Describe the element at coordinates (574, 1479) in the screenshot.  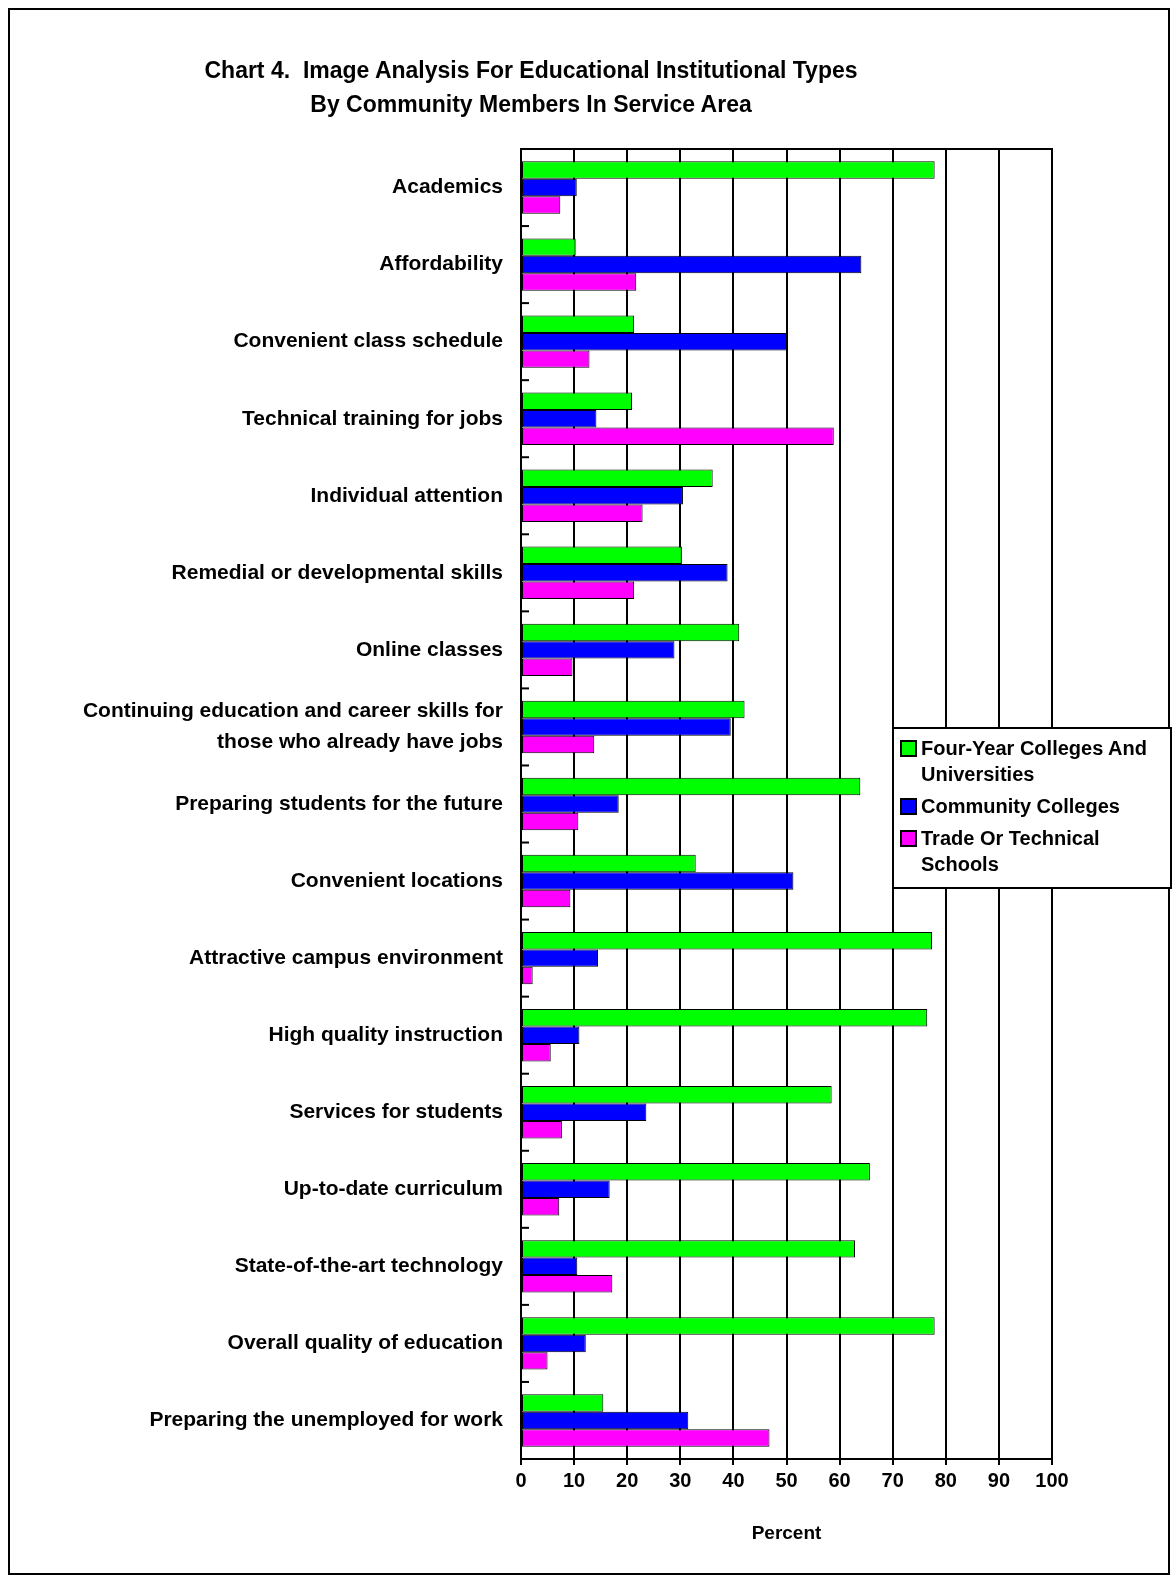
I see `x-tick-label: 10` at that location.